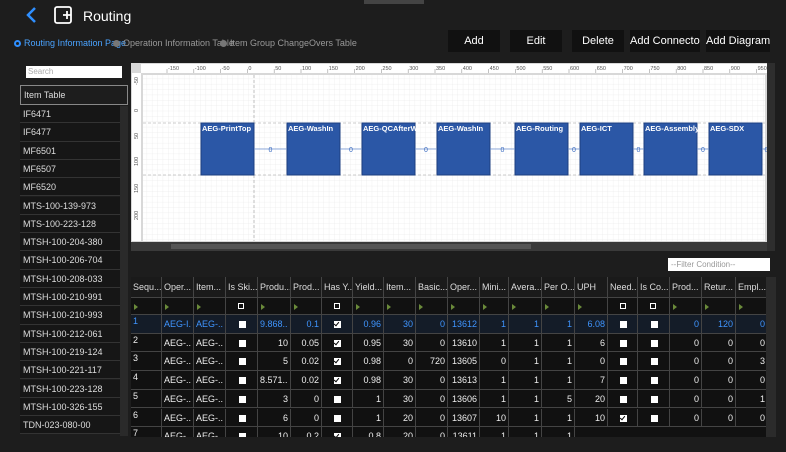 Image resolution: width=786 pixels, height=452 pixels. What do you see at coordinates (665, 41) in the screenshot?
I see `button: Add Connector` at bounding box center [665, 41].